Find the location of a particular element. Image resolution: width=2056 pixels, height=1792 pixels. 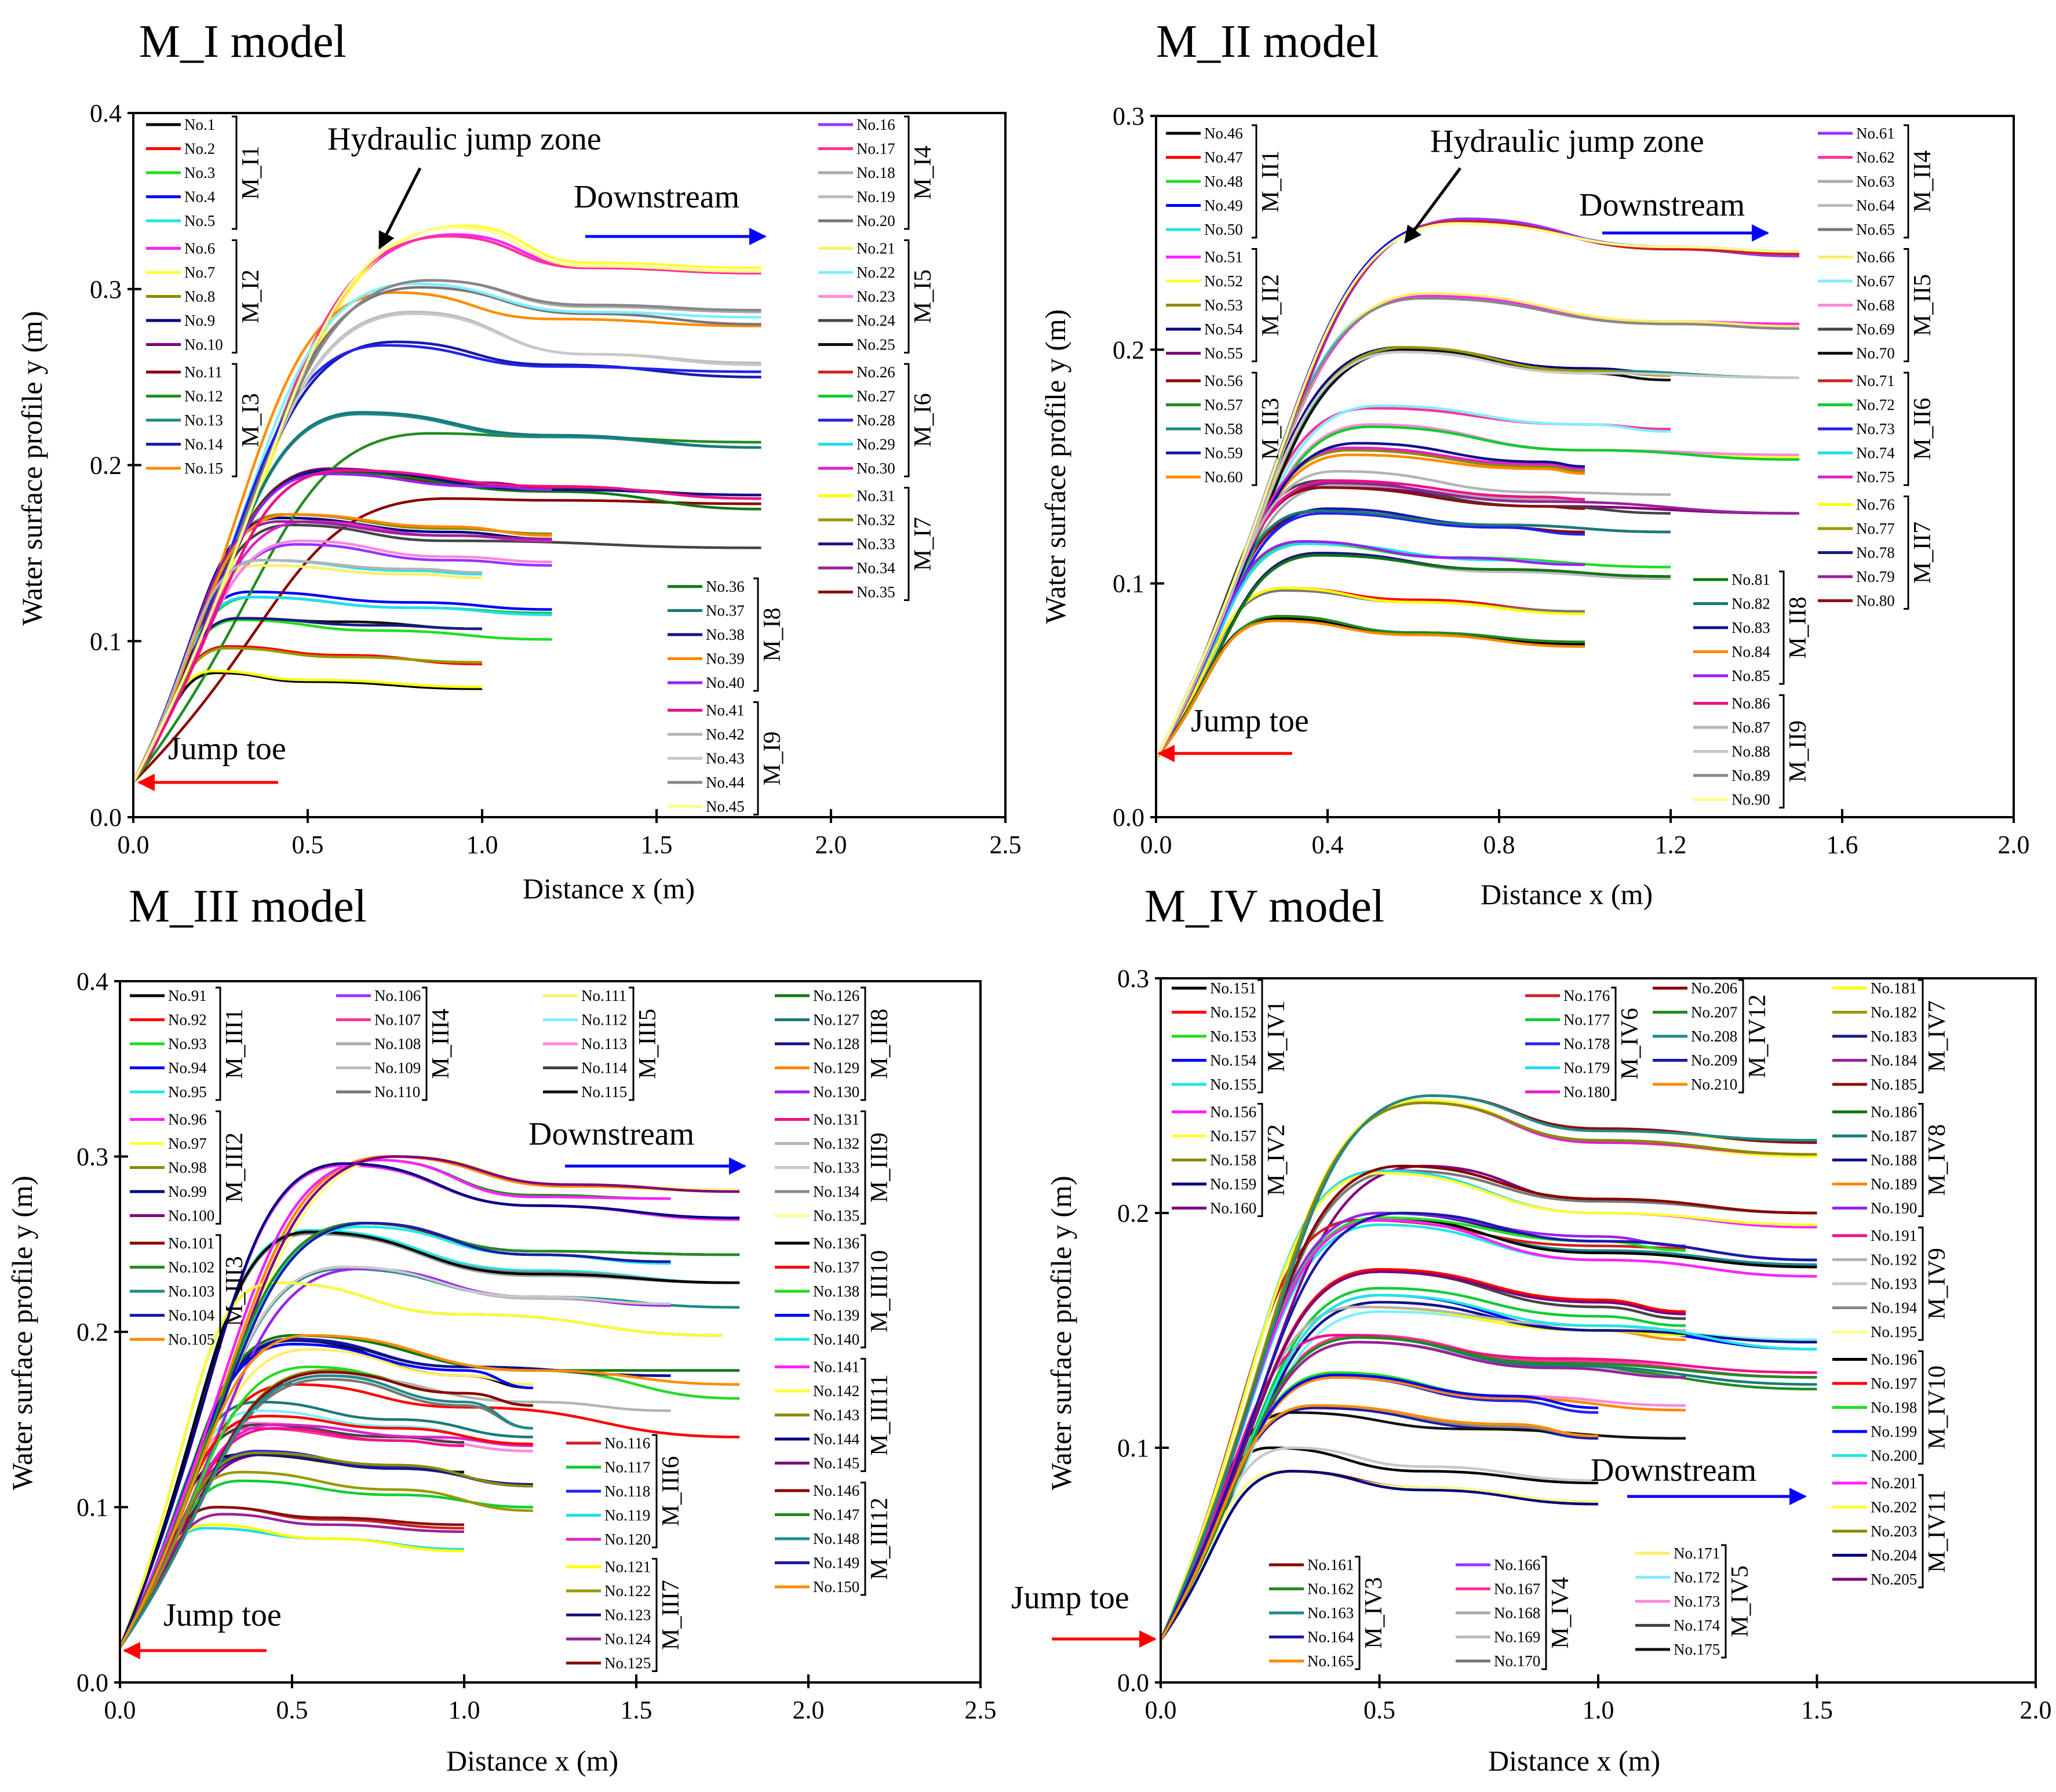

legend-group-m-iv10: No.196 No.197 No.198 No.199 No.200 M_IV10 is located at coordinates (1892, 1407).